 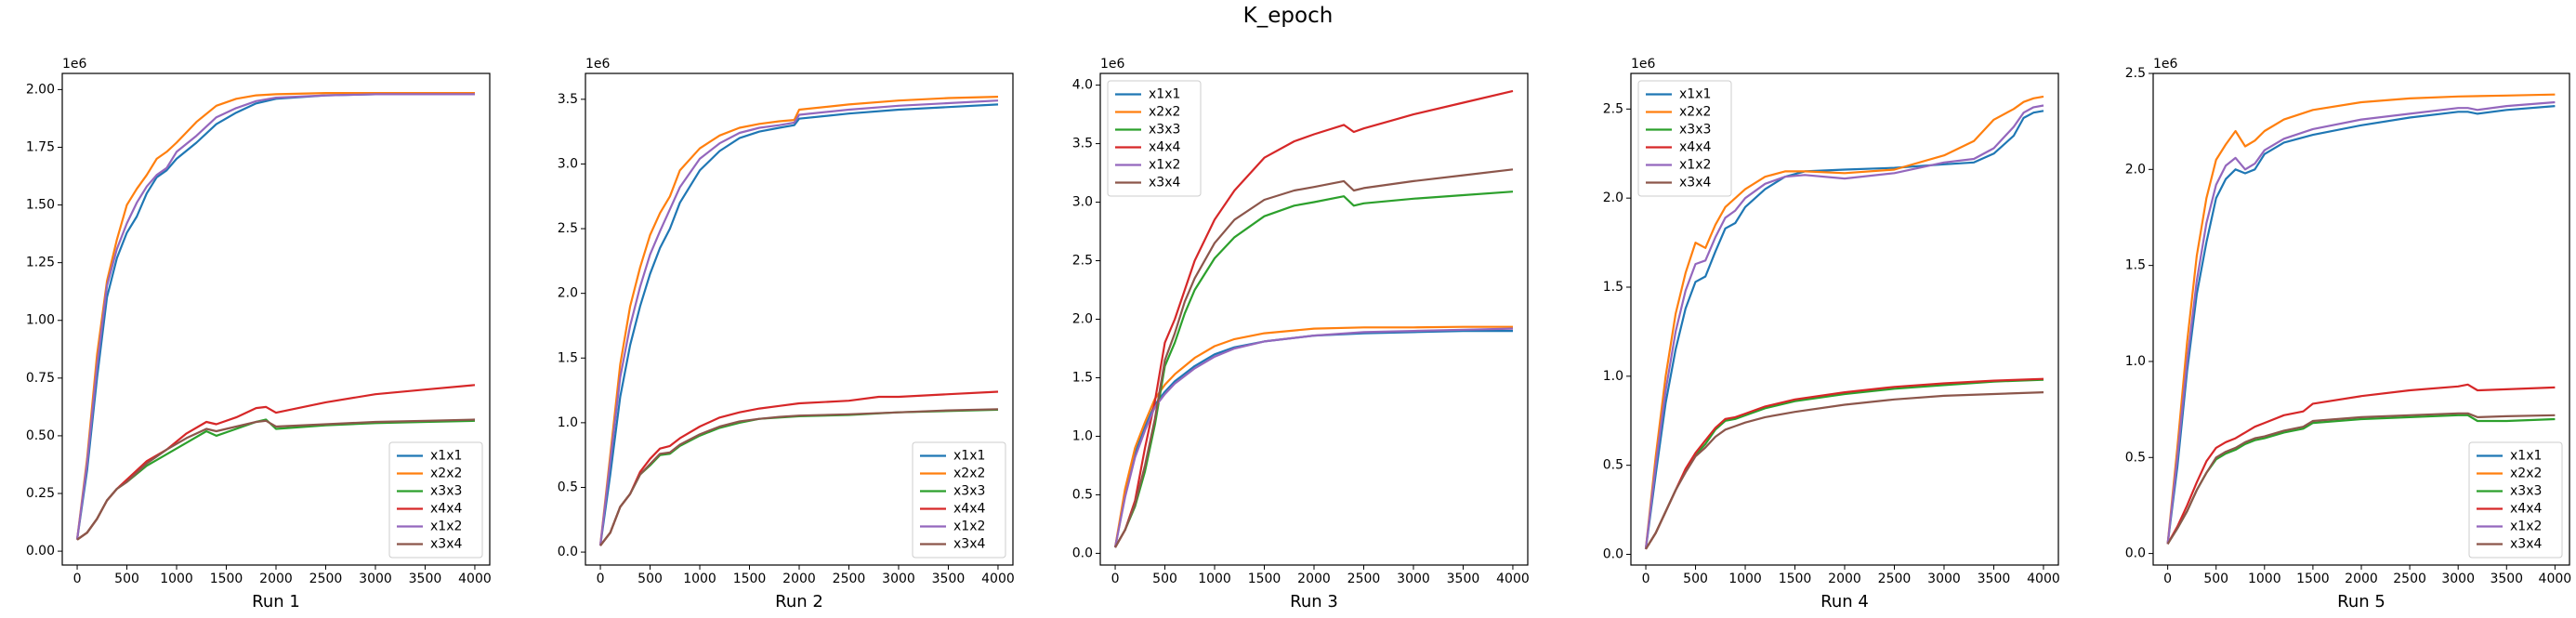 What do you see at coordinates (446, 526) in the screenshot?
I see `legend-label: x1x2` at bounding box center [446, 526].